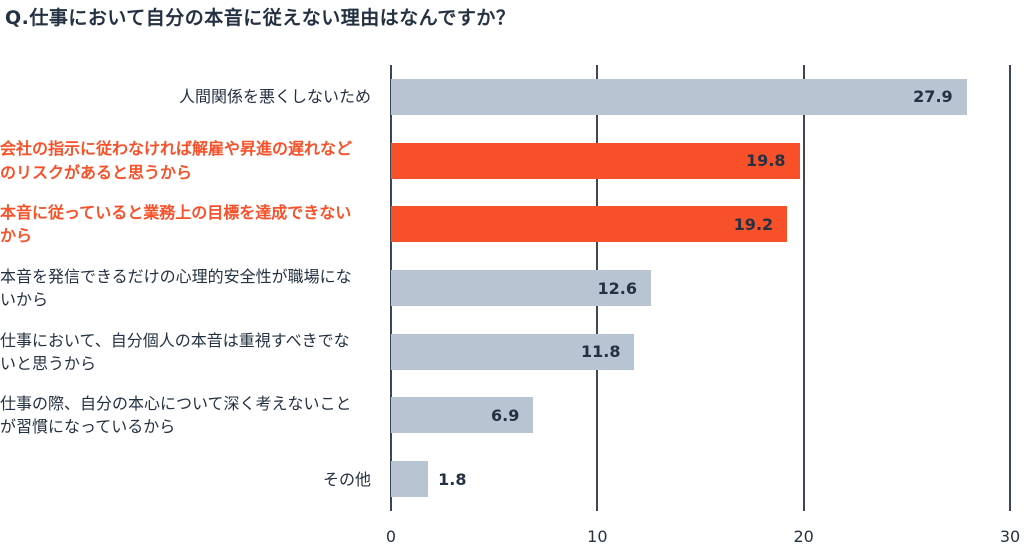 The width and height of the screenshot is (1024, 549). Describe the element at coordinates (452, 479) in the screenshot. I see `value-label: 1.8` at that location.